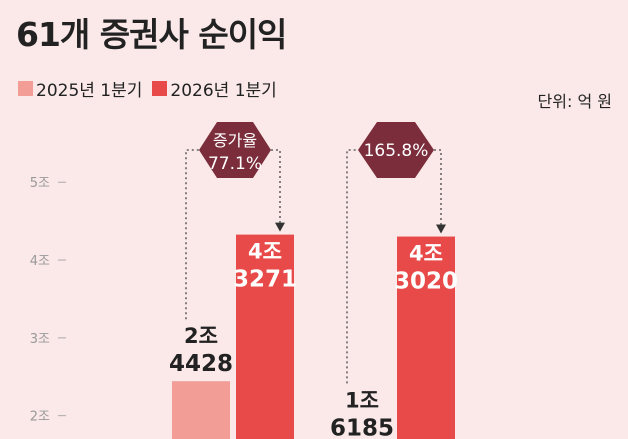  I want to click on y-tick-label-0: 2조, so click(40, 417).